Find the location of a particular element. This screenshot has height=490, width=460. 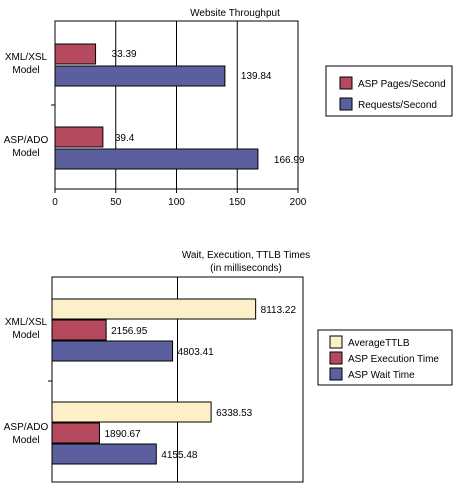

chart1-title: Website Throughput is located at coordinates (235, 13).